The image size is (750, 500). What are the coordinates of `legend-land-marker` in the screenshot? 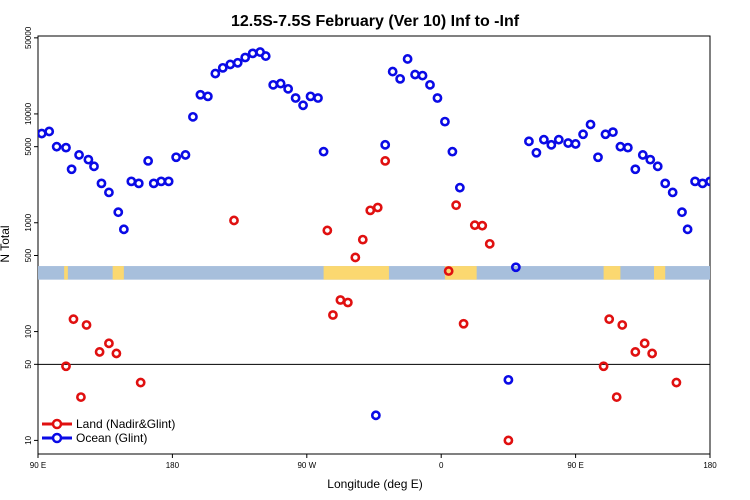 It's located at (57, 424).